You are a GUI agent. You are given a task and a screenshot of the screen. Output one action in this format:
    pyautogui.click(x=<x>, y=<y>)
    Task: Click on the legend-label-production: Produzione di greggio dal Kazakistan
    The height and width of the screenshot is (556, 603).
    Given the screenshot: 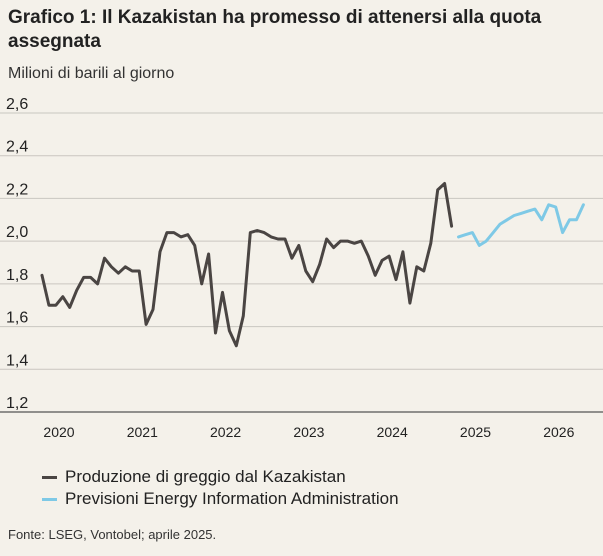 What is the action you would take?
    pyautogui.click(x=205, y=476)
    